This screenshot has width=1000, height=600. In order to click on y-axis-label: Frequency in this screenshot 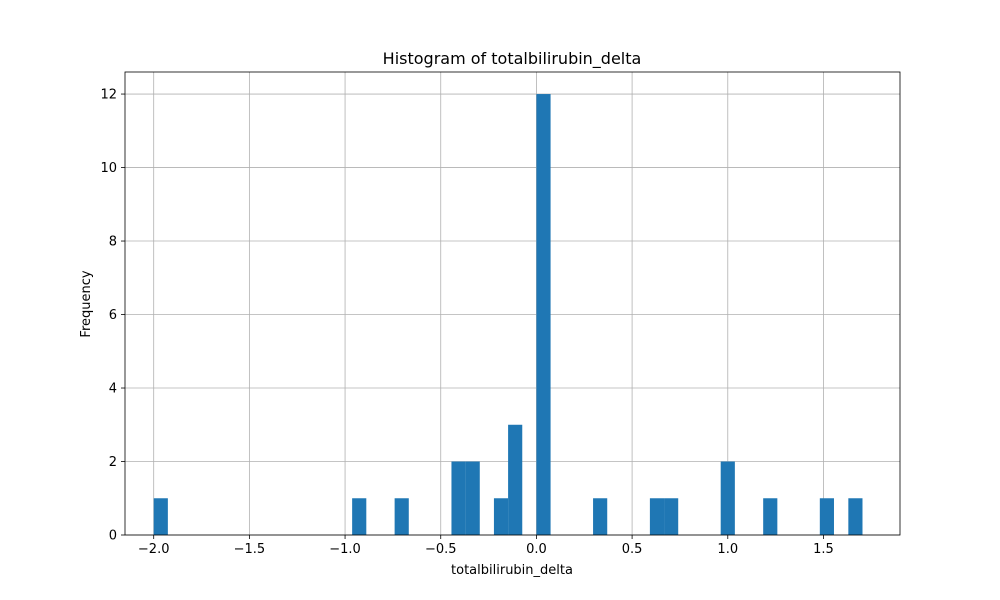, I will do `click(86, 303)`.